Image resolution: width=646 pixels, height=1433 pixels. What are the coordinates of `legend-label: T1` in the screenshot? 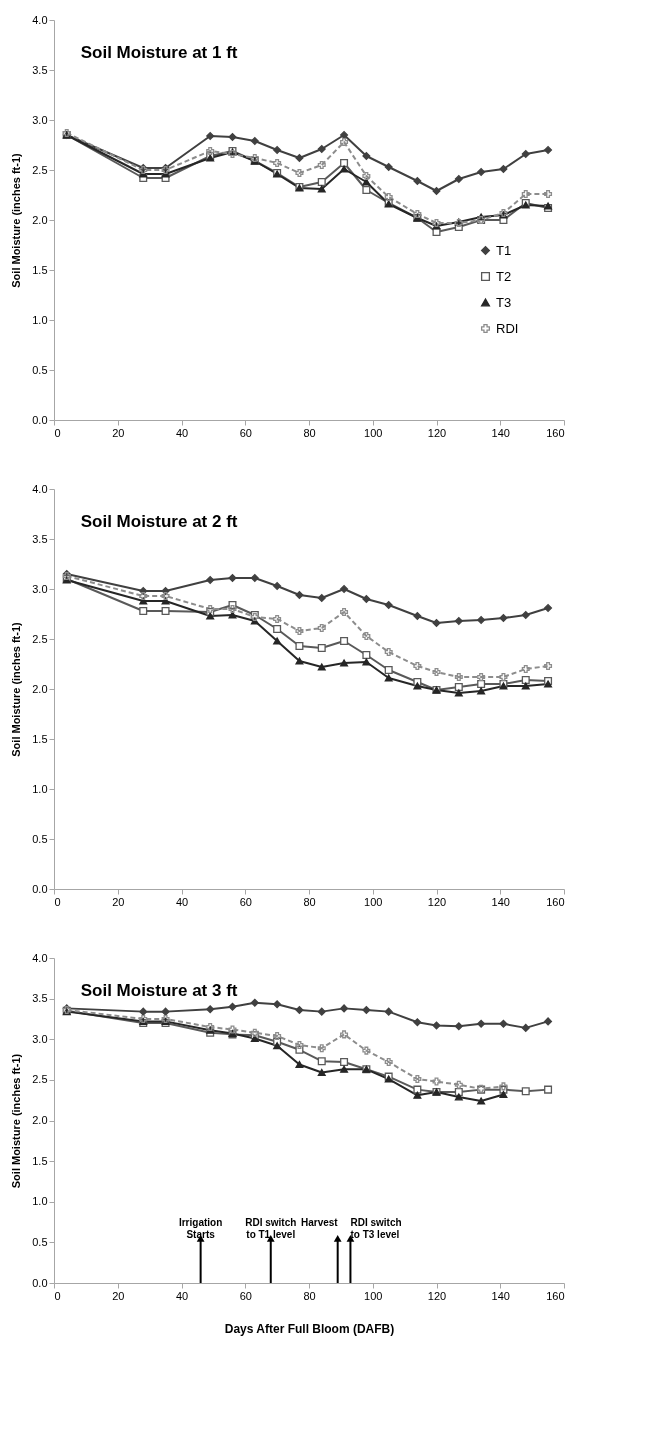 It's located at (504, 250).